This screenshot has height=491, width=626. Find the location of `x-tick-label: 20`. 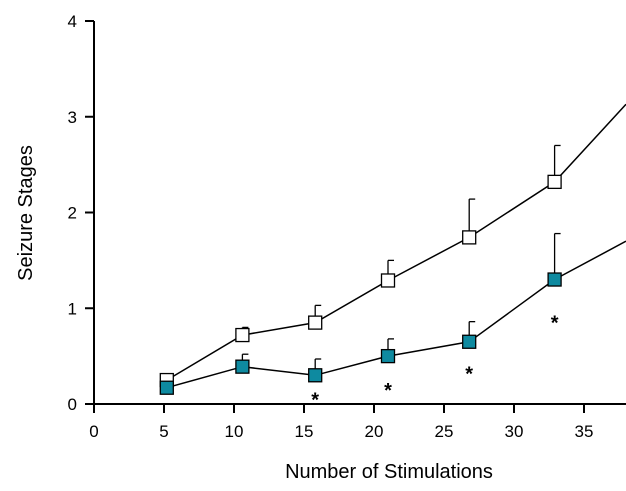

x-tick-label: 20 is located at coordinates (374, 431).